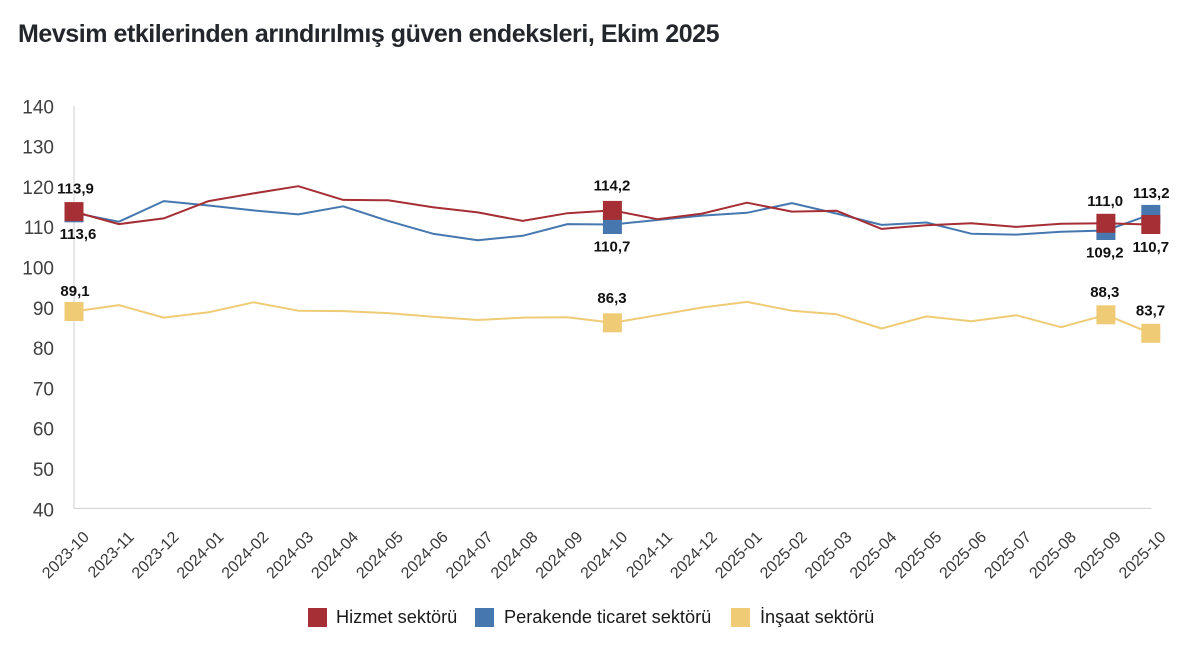  Describe the element at coordinates (38, 188) in the screenshot. I see `svg-text: 120` at that location.